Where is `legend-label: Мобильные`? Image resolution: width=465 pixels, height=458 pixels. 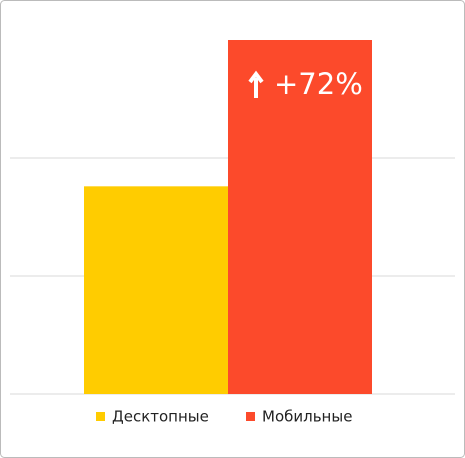
legend-label: Мобильные is located at coordinates (307, 417).